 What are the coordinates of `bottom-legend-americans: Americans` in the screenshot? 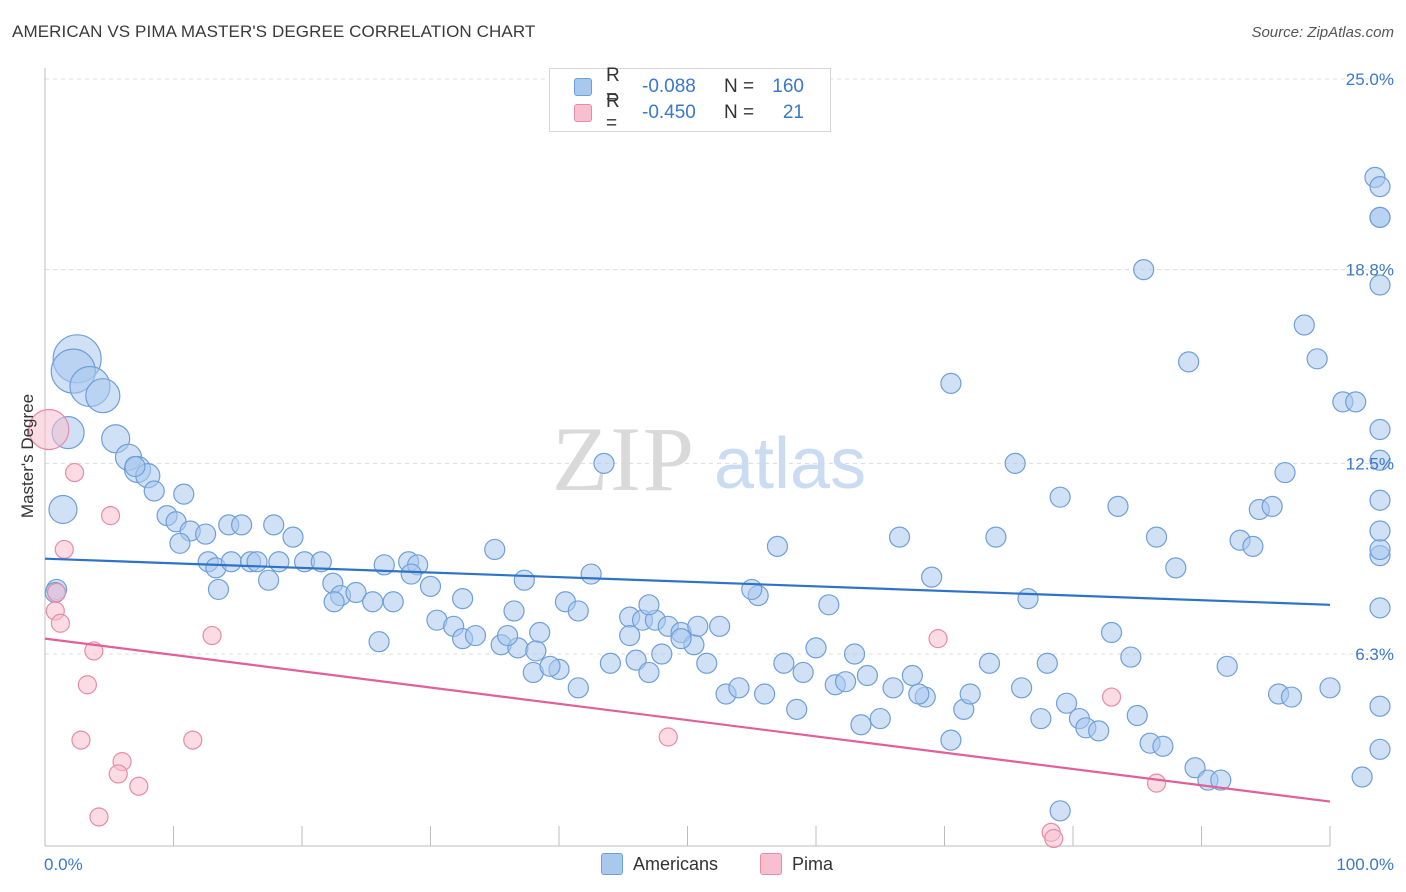 It's located at (659, 864).